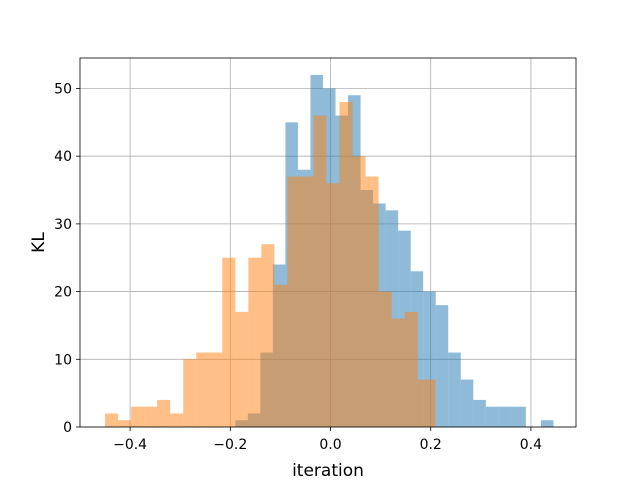 This screenshot has width=640, height=480. What do you see at coordinates (330, 445) in the screenshot?
I see `x-tick-label: 0.0` at bounding box center [330, 445].